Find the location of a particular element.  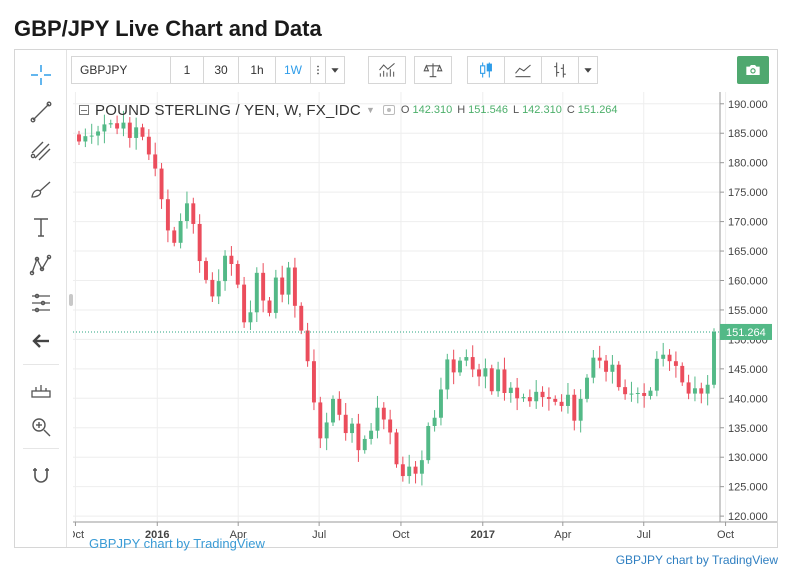

snapshot-button is located at coordinates (753, 70).